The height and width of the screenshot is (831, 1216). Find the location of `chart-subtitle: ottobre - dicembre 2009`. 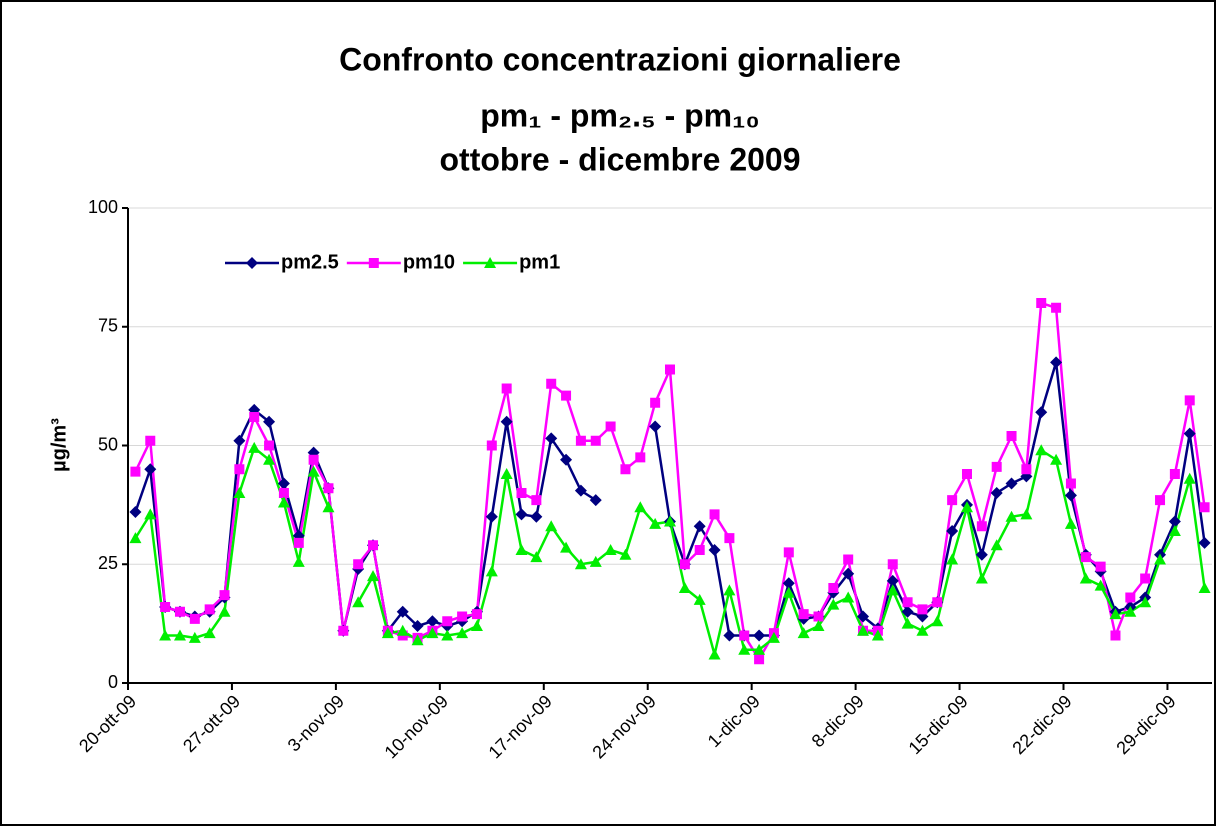

chart-subtitle: ottobre - dicembre 2009 is located at coordinates (620, 159).